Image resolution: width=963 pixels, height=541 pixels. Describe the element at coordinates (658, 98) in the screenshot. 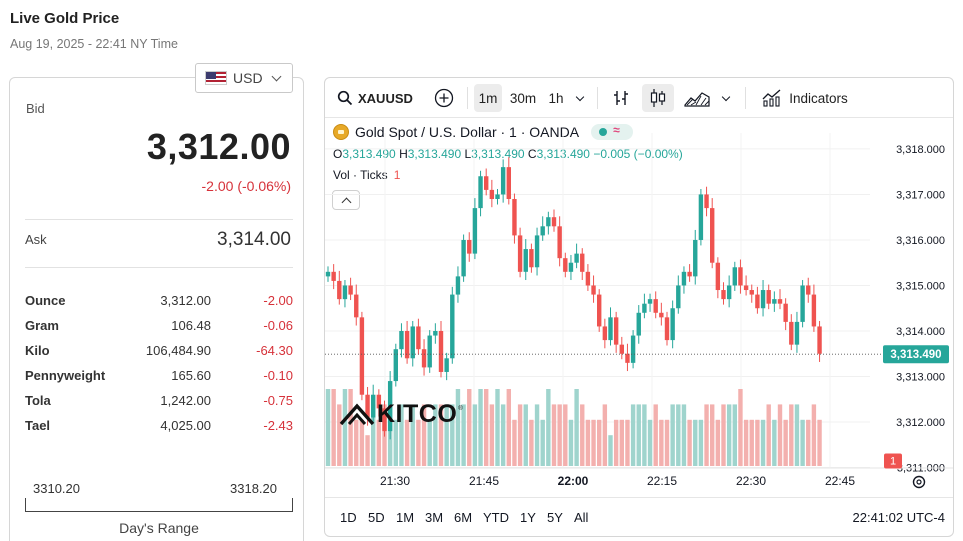

I see `candles-chart-type-button` at that location.